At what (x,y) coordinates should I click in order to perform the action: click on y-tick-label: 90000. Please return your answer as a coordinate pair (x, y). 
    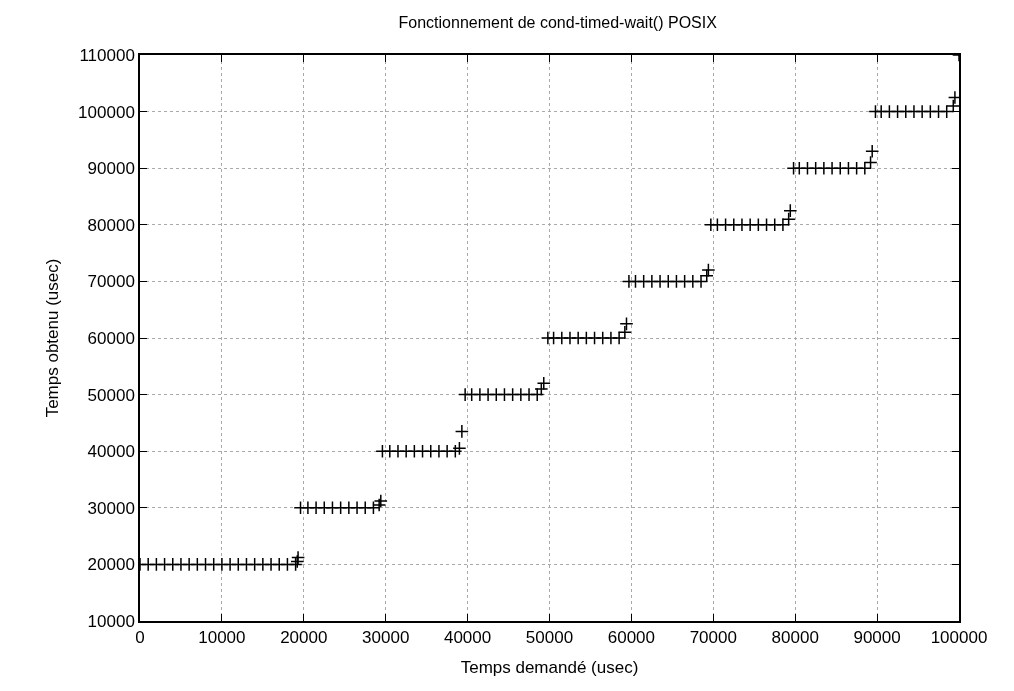
    Looking at the image, I should click on (111, 169).